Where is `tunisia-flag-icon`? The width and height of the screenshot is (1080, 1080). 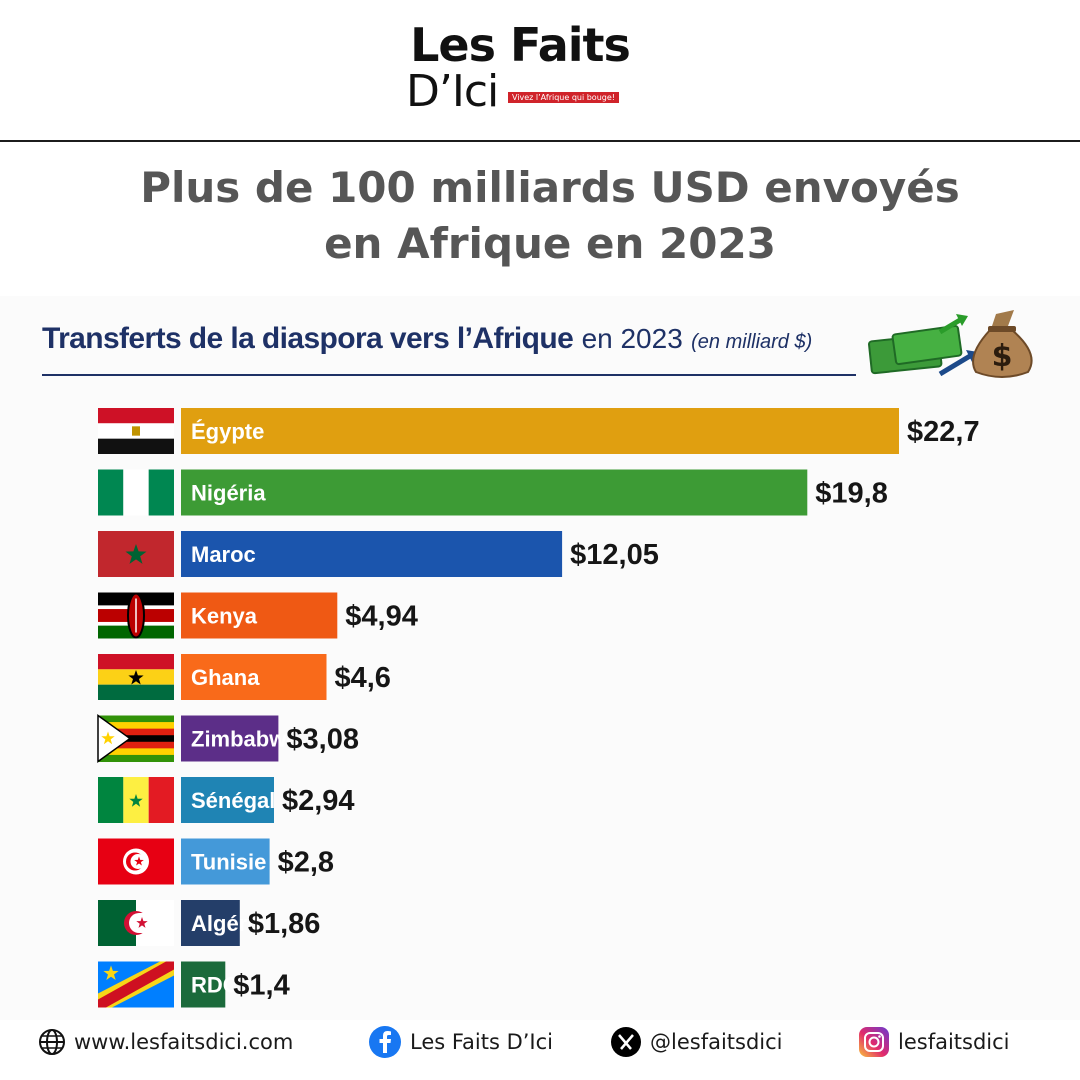 tunisia-flag-icon is located at coordinates (136, 861).